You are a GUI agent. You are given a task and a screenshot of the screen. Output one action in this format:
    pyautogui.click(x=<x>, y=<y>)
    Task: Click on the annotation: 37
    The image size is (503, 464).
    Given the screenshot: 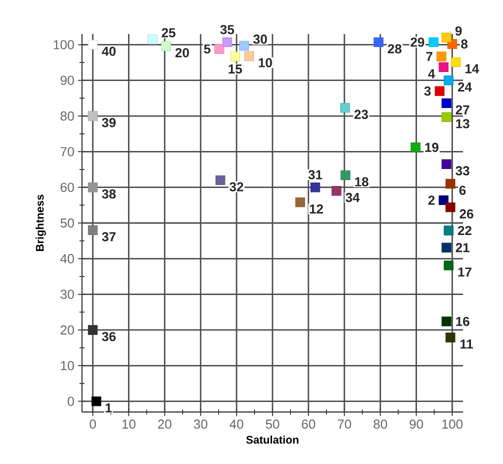 What is the action you would take?
    pyautogui.click(x=109, y=237)
    